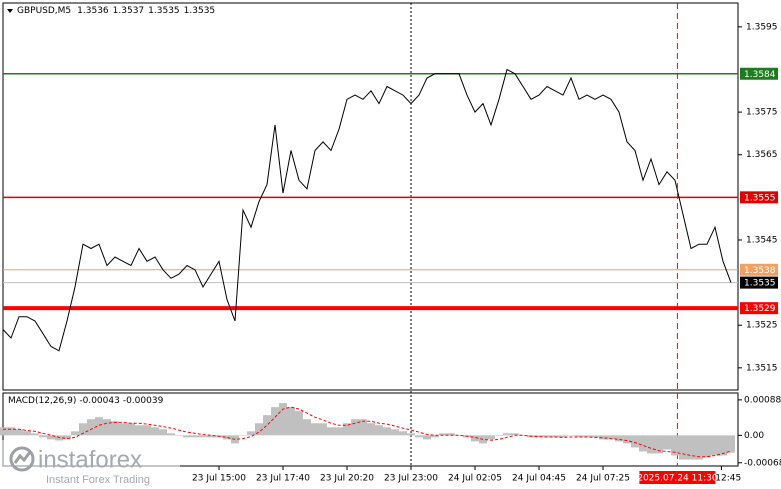 The image size is (781, 489). I want to click on x-tick-label: Jul 12:45, so click(721, 479).